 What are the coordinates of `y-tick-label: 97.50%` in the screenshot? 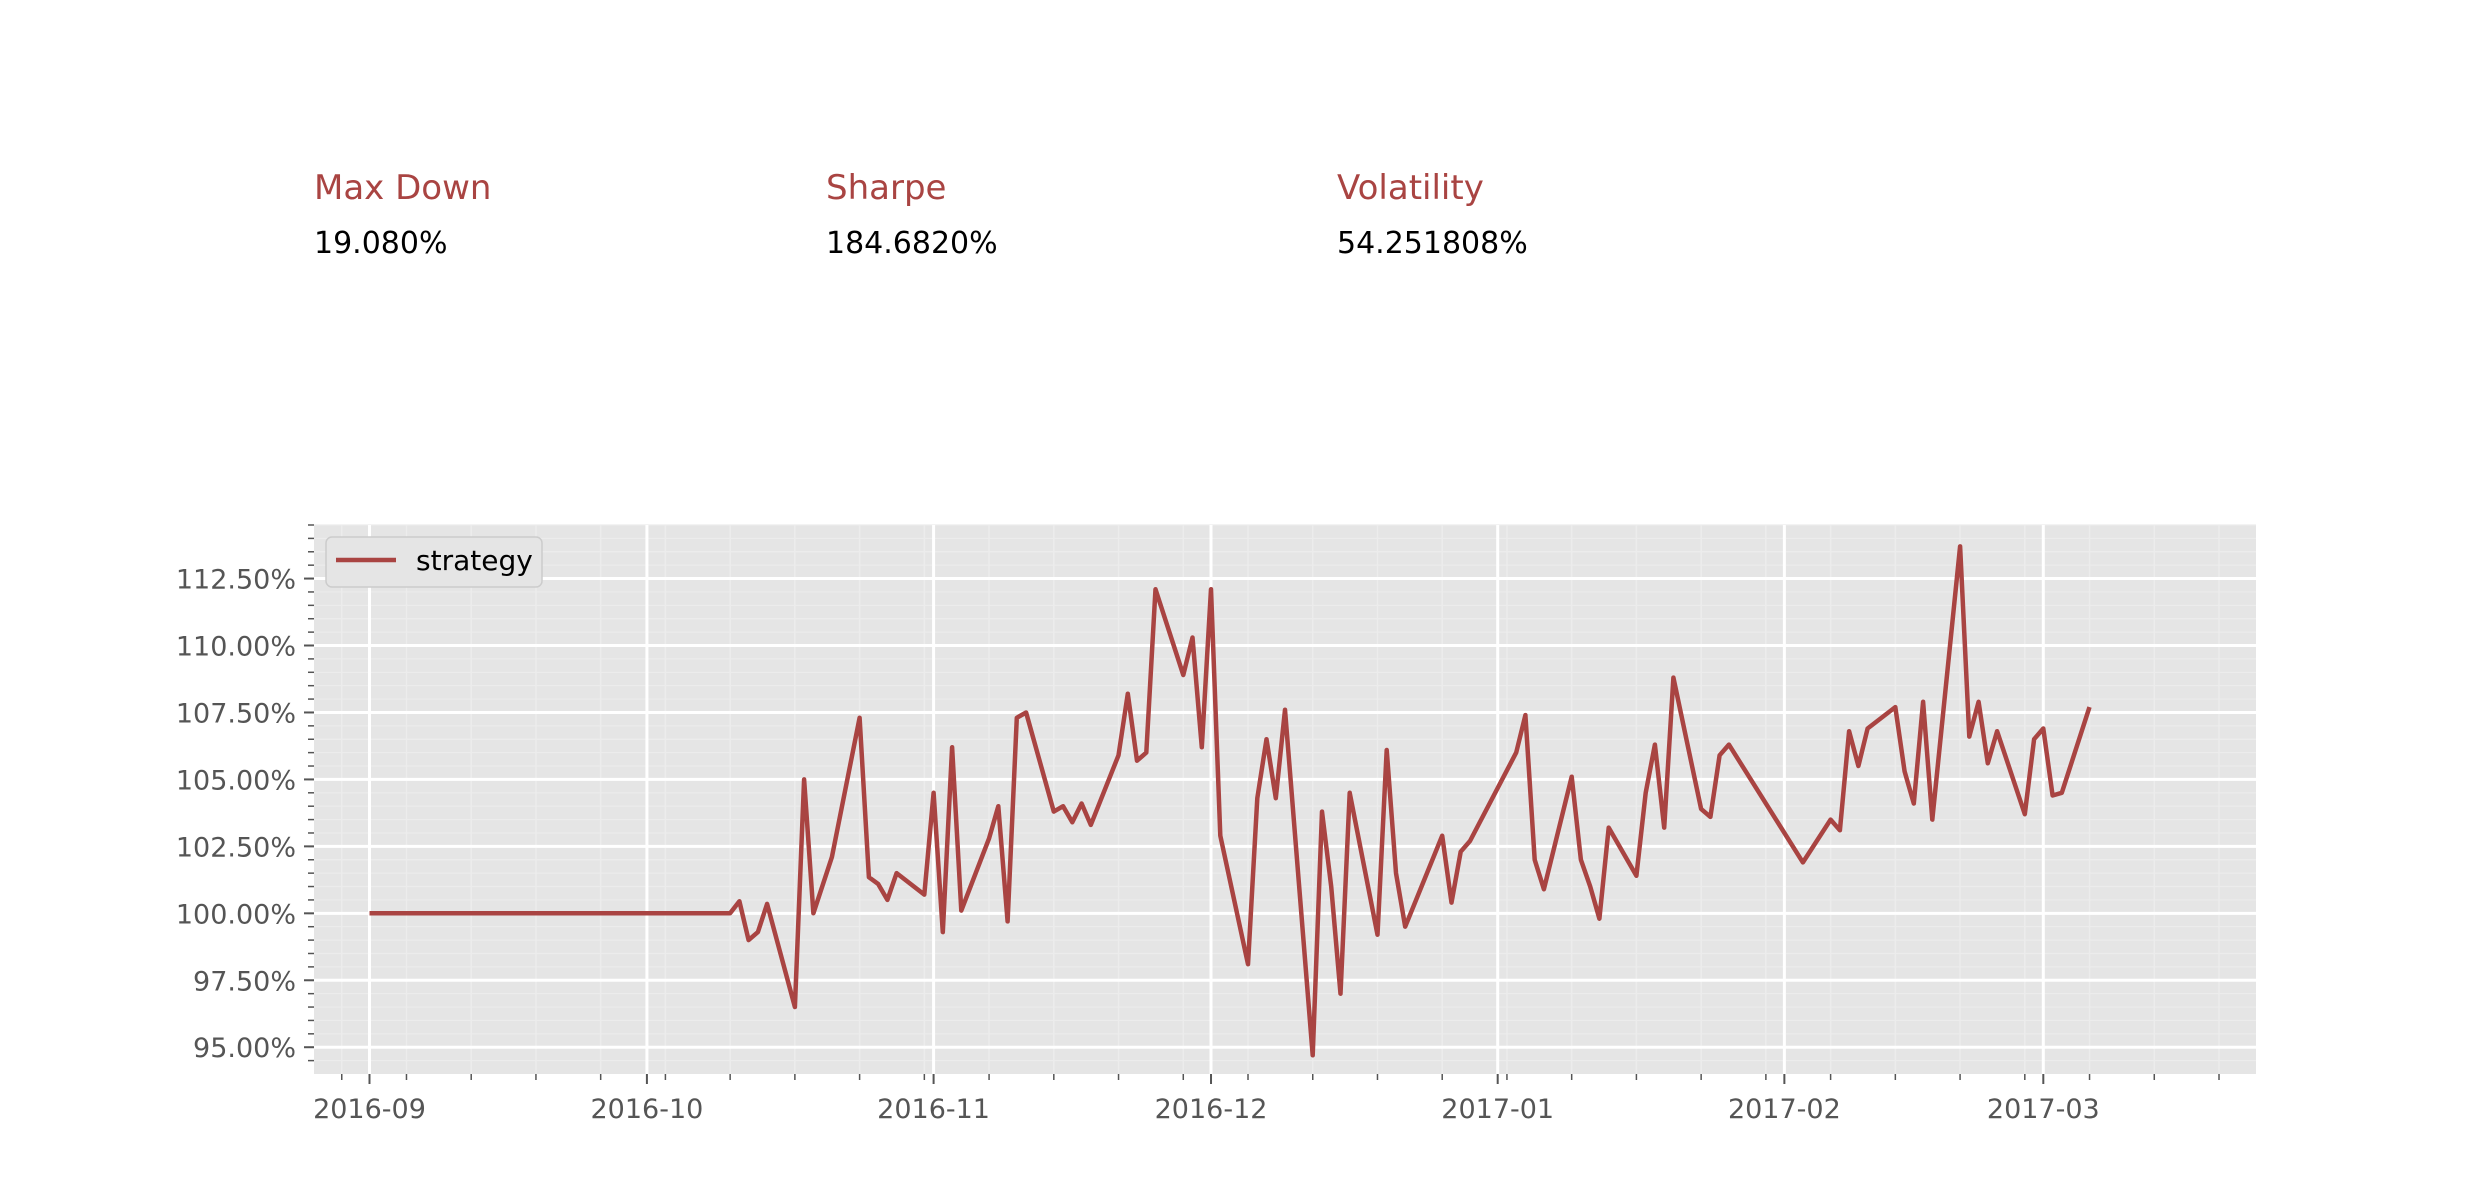 It's located at (244, 981).